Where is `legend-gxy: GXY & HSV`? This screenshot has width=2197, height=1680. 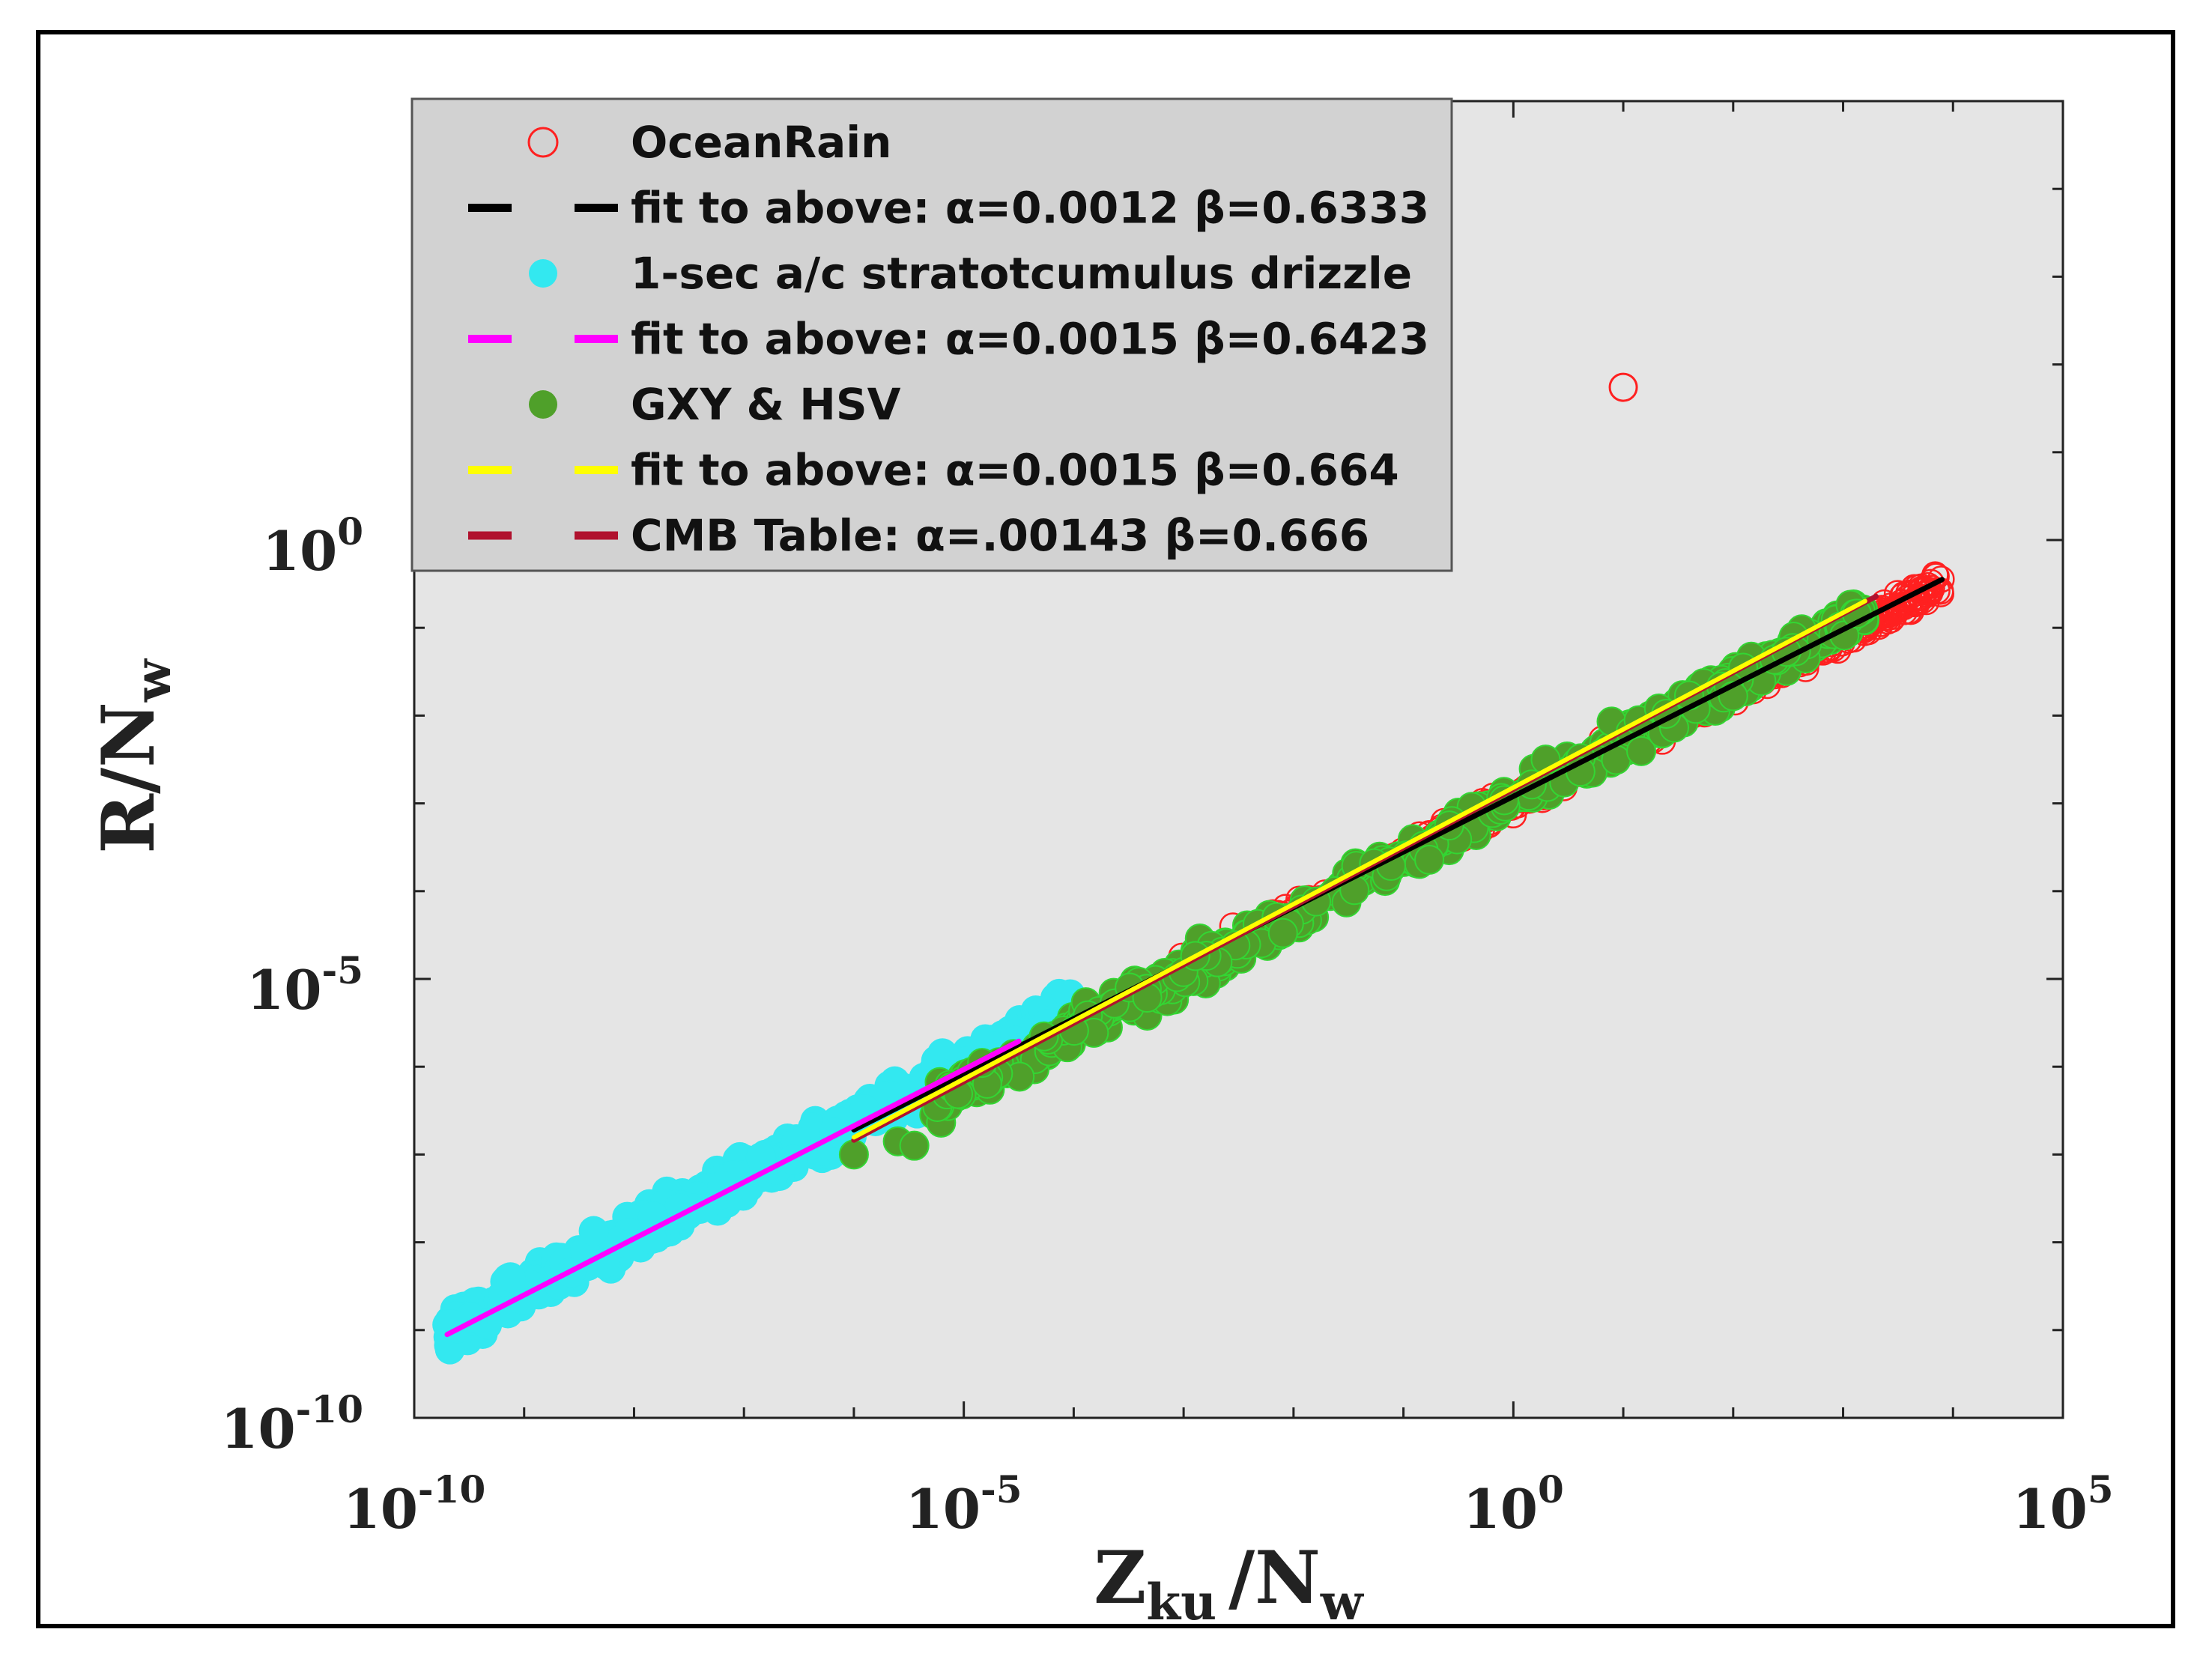
legend-gxy: GXY & HSV is located at coordinates (715, 404).